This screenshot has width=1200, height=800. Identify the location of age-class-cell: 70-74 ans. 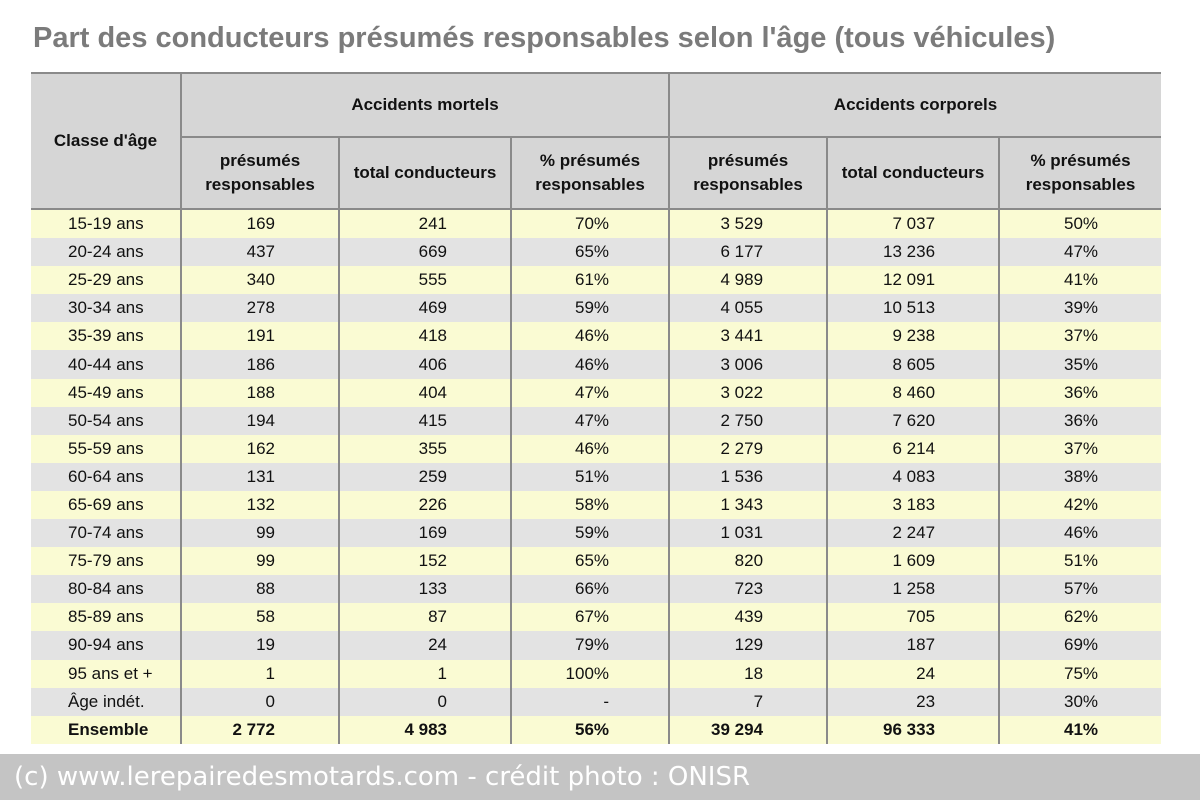
(106, 533).